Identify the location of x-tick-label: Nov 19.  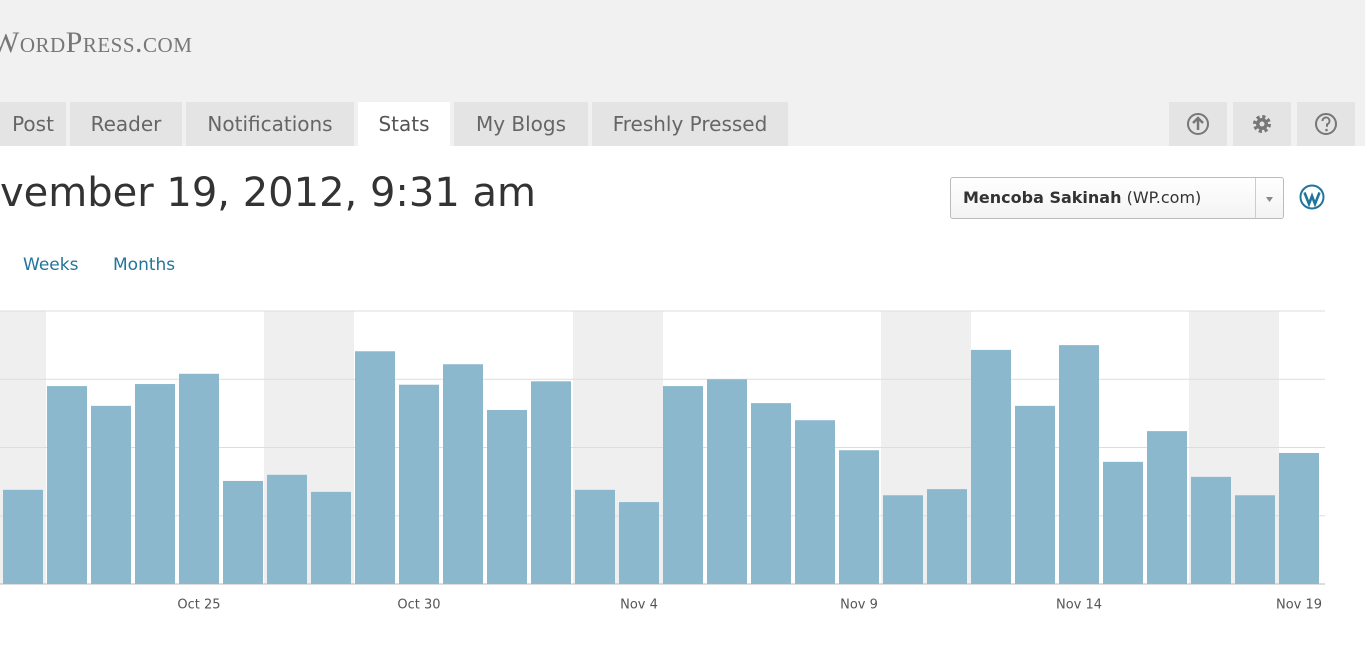
(1299, 605).